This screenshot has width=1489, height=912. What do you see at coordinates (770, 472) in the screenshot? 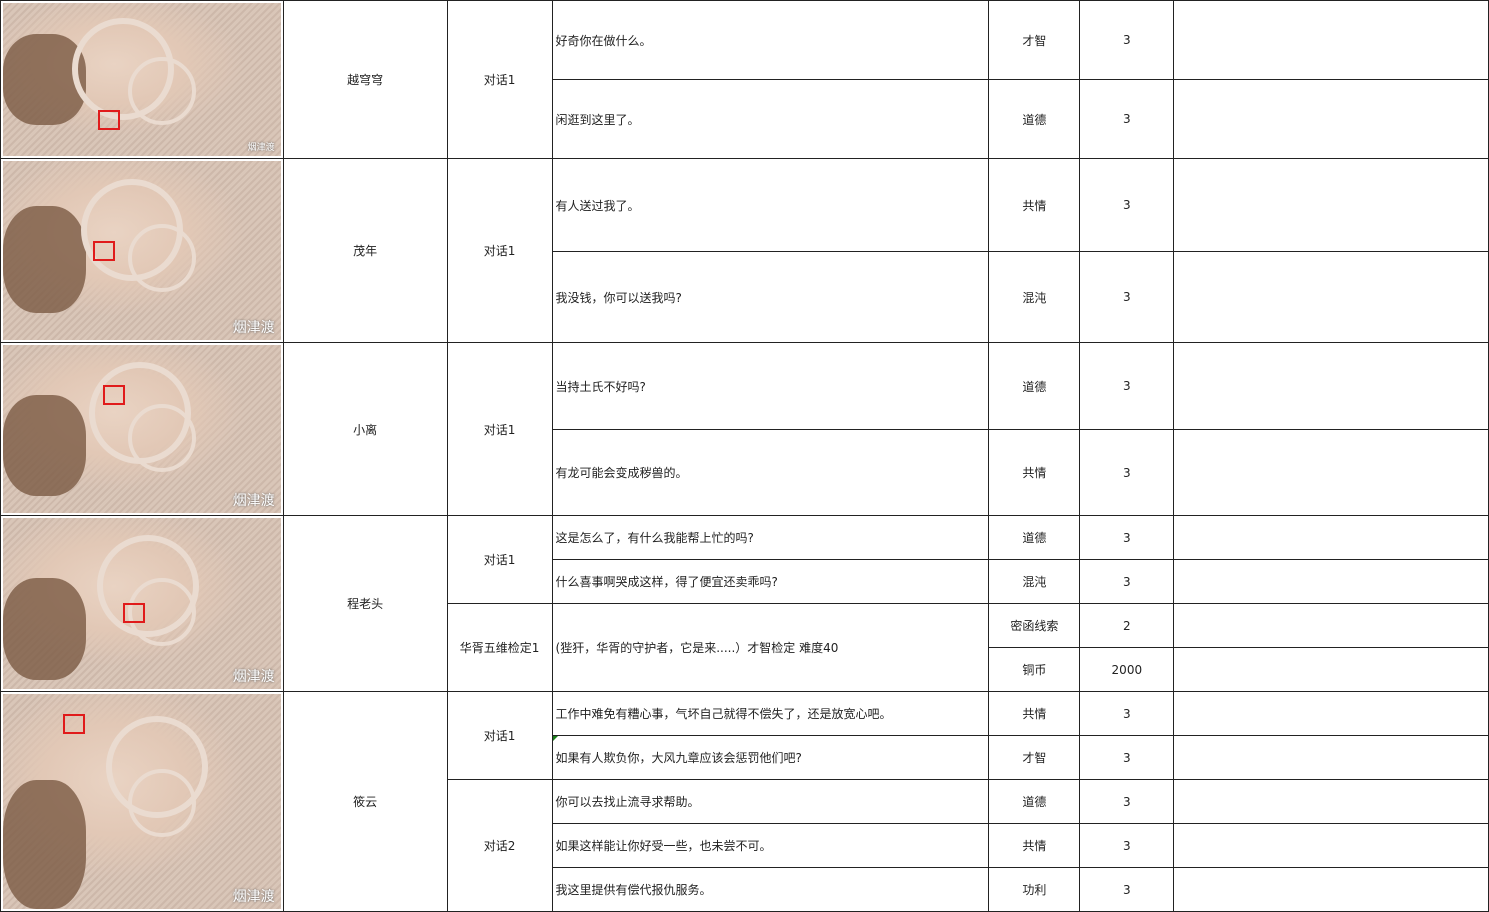
I see `dialog-text-cell: 有龙可能会变成秽兽的。` at bounding box center [770, 472].